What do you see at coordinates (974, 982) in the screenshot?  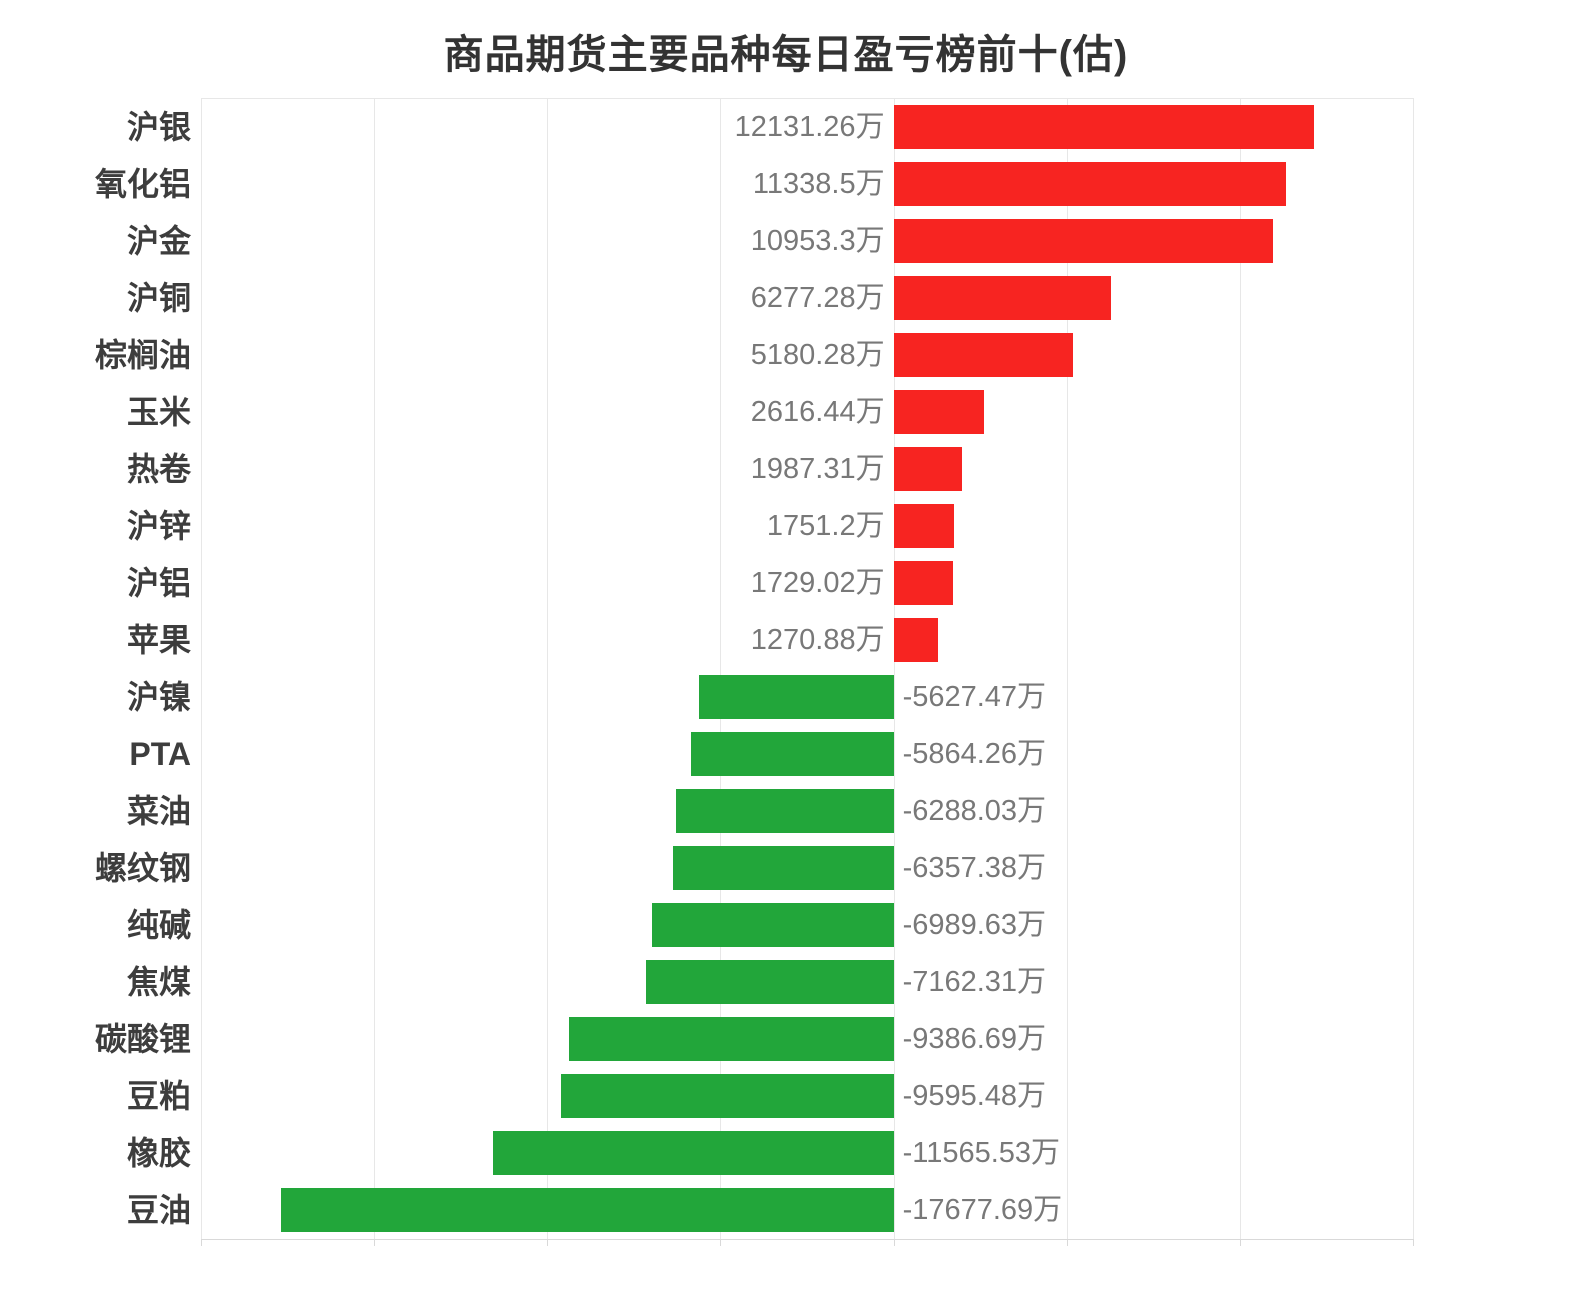 I see `value-label: -7162.31万` at bounding box center [974, 982].